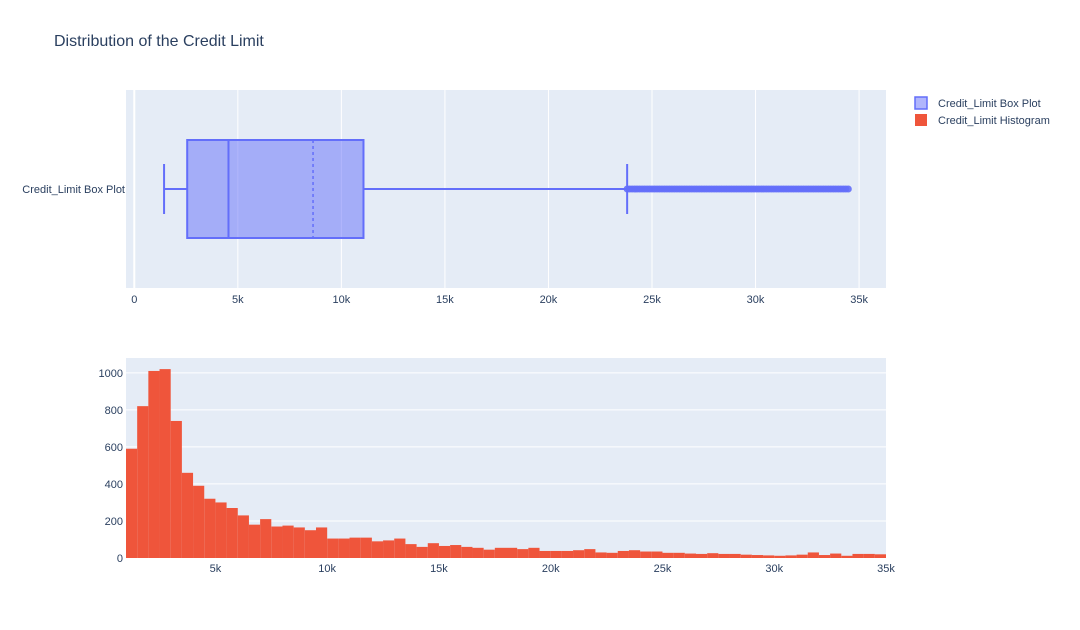 This screenshot has height=630, width=1080. What do you see at coordinates (111, 466) in the screenshot?
I see `histogram-y-tick-labels: 0 200 400 600 800 1000` at bounding box center [111, 466].